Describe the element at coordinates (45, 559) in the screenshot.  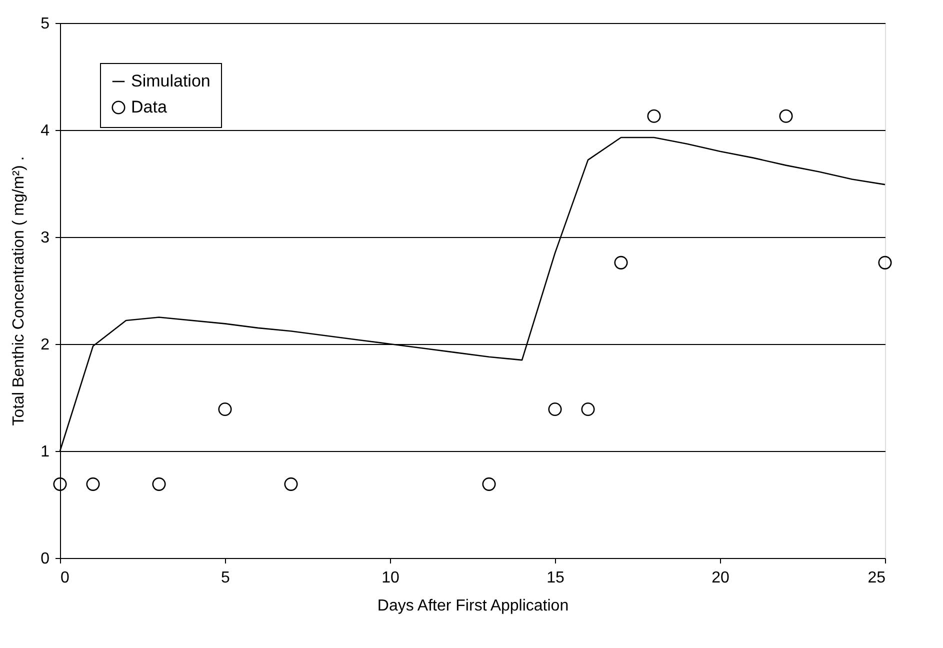
I see `y-tick-label: 0` at that location.